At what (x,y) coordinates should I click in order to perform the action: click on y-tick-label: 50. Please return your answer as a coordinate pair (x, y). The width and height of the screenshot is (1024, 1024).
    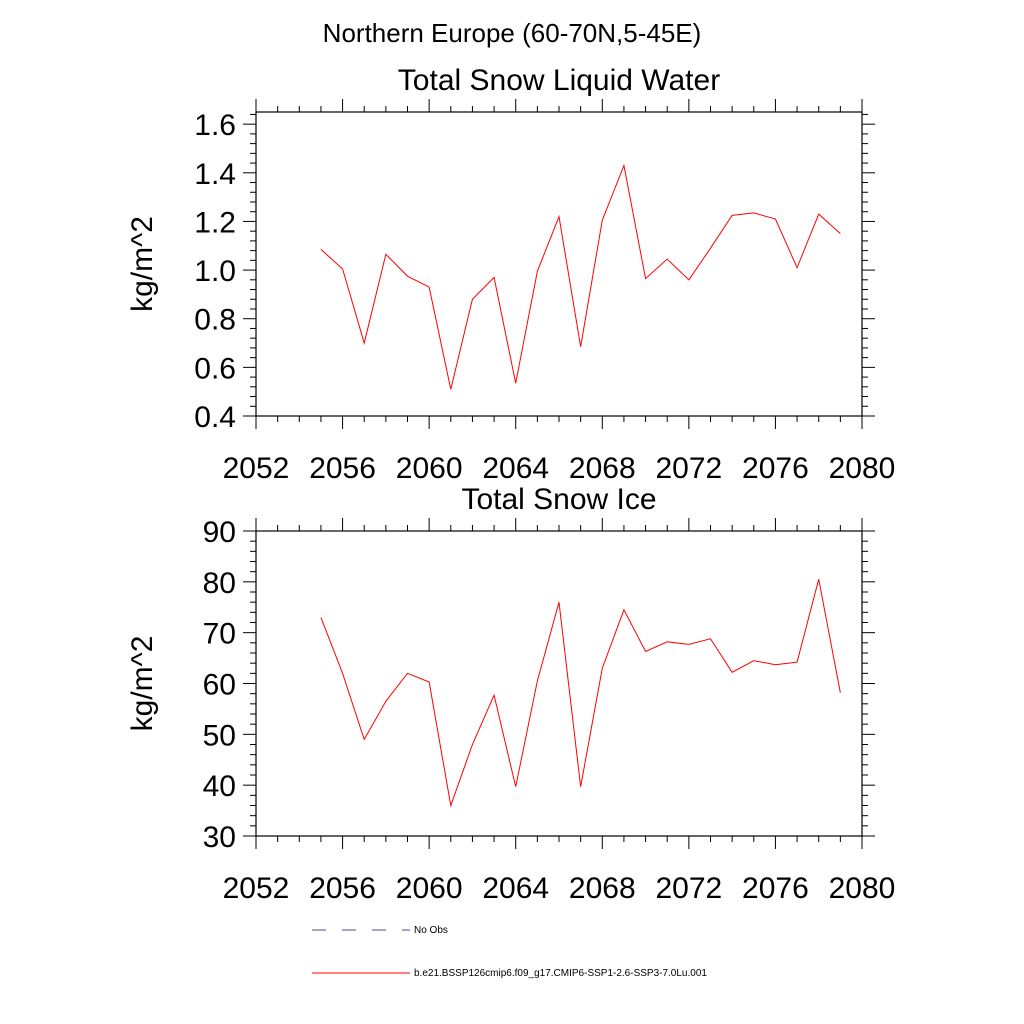
    Looking at the image, I should click on (219, 735).